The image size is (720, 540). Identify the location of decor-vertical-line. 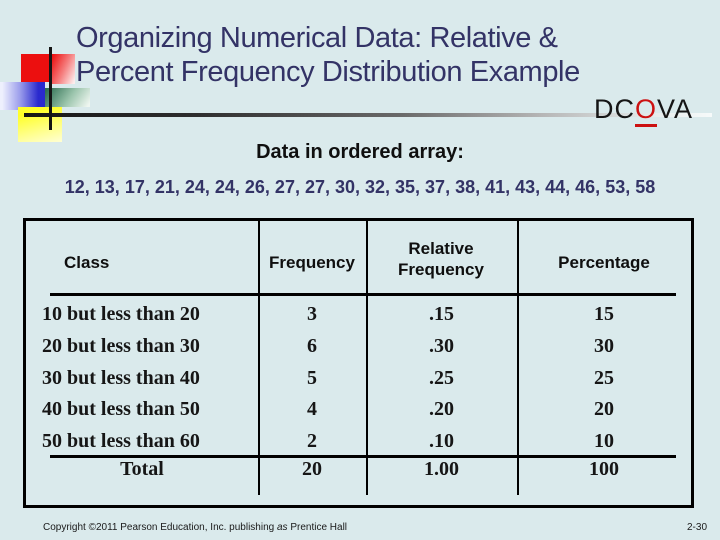
(50, 88).